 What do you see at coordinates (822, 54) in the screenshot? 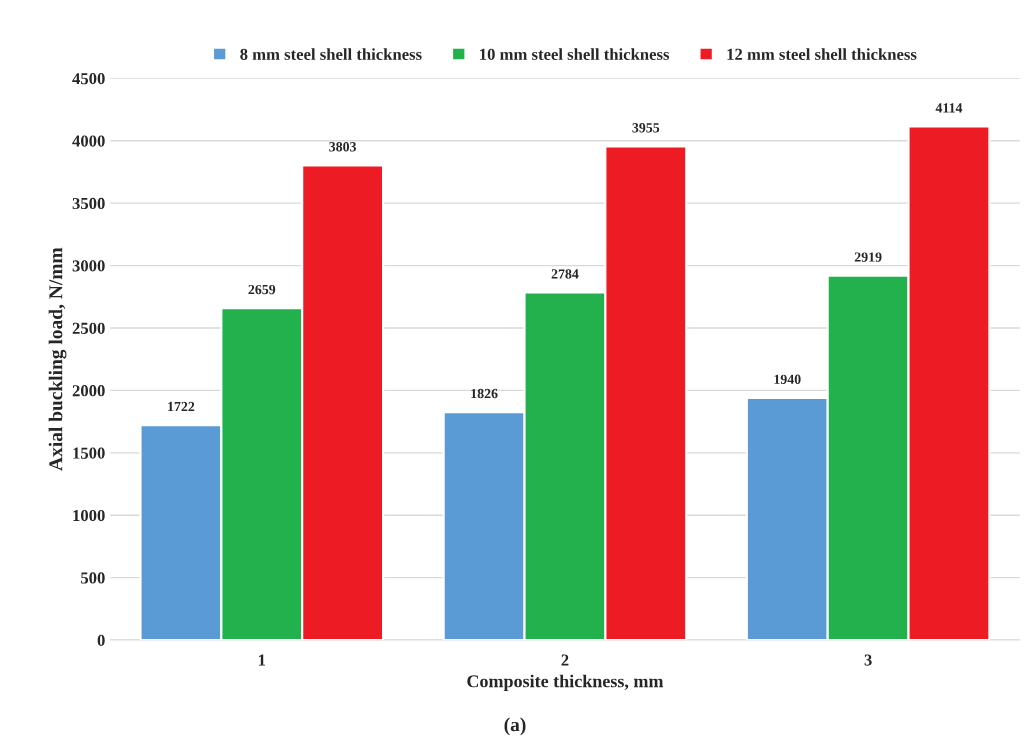
I see `legend-label: 12 mm steel shell thickness` at bounding box center [822, 54].